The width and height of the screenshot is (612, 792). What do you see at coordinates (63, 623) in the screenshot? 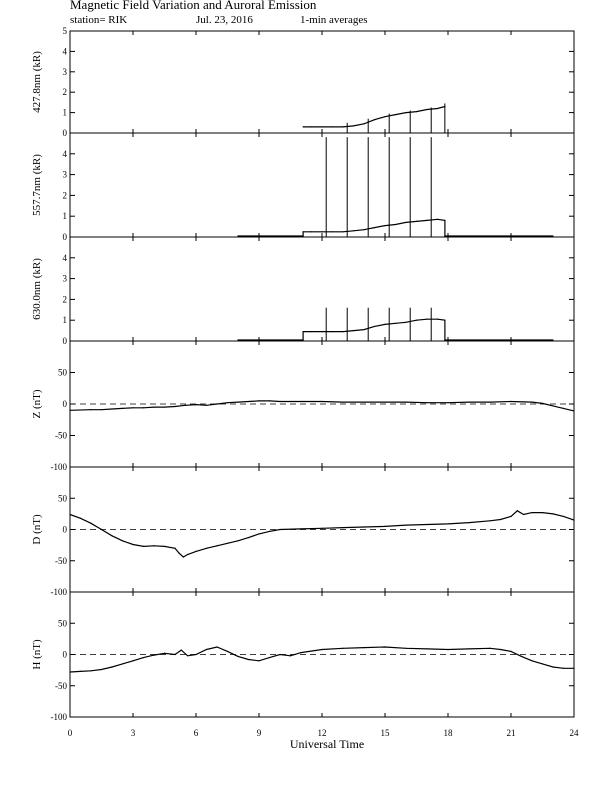
I see `y-tick-label: 50` at bounding box center [63, 623].